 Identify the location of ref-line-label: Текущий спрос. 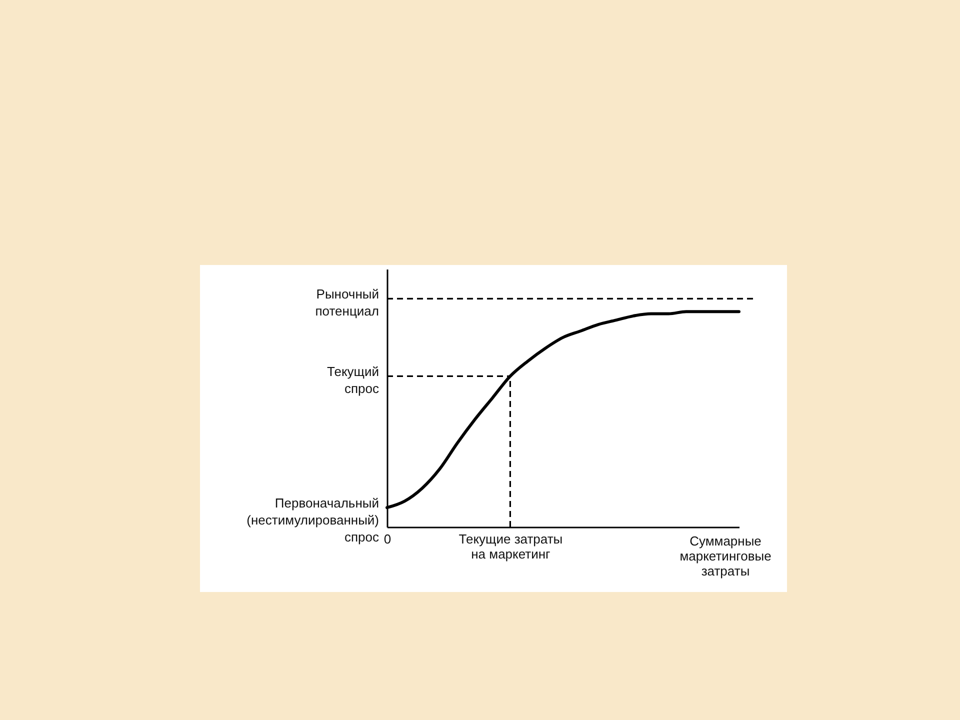
(353, 380).